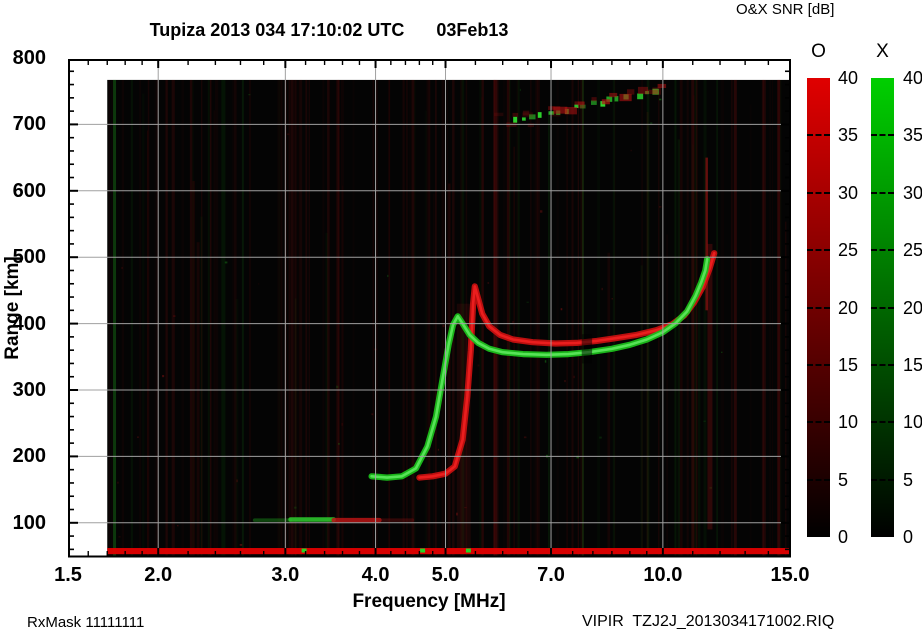  What do you see at coordinates (86, 622) in the screenshot?
I see `rxmask-text: RxMask 11111111` at bounding box center [86, 622].